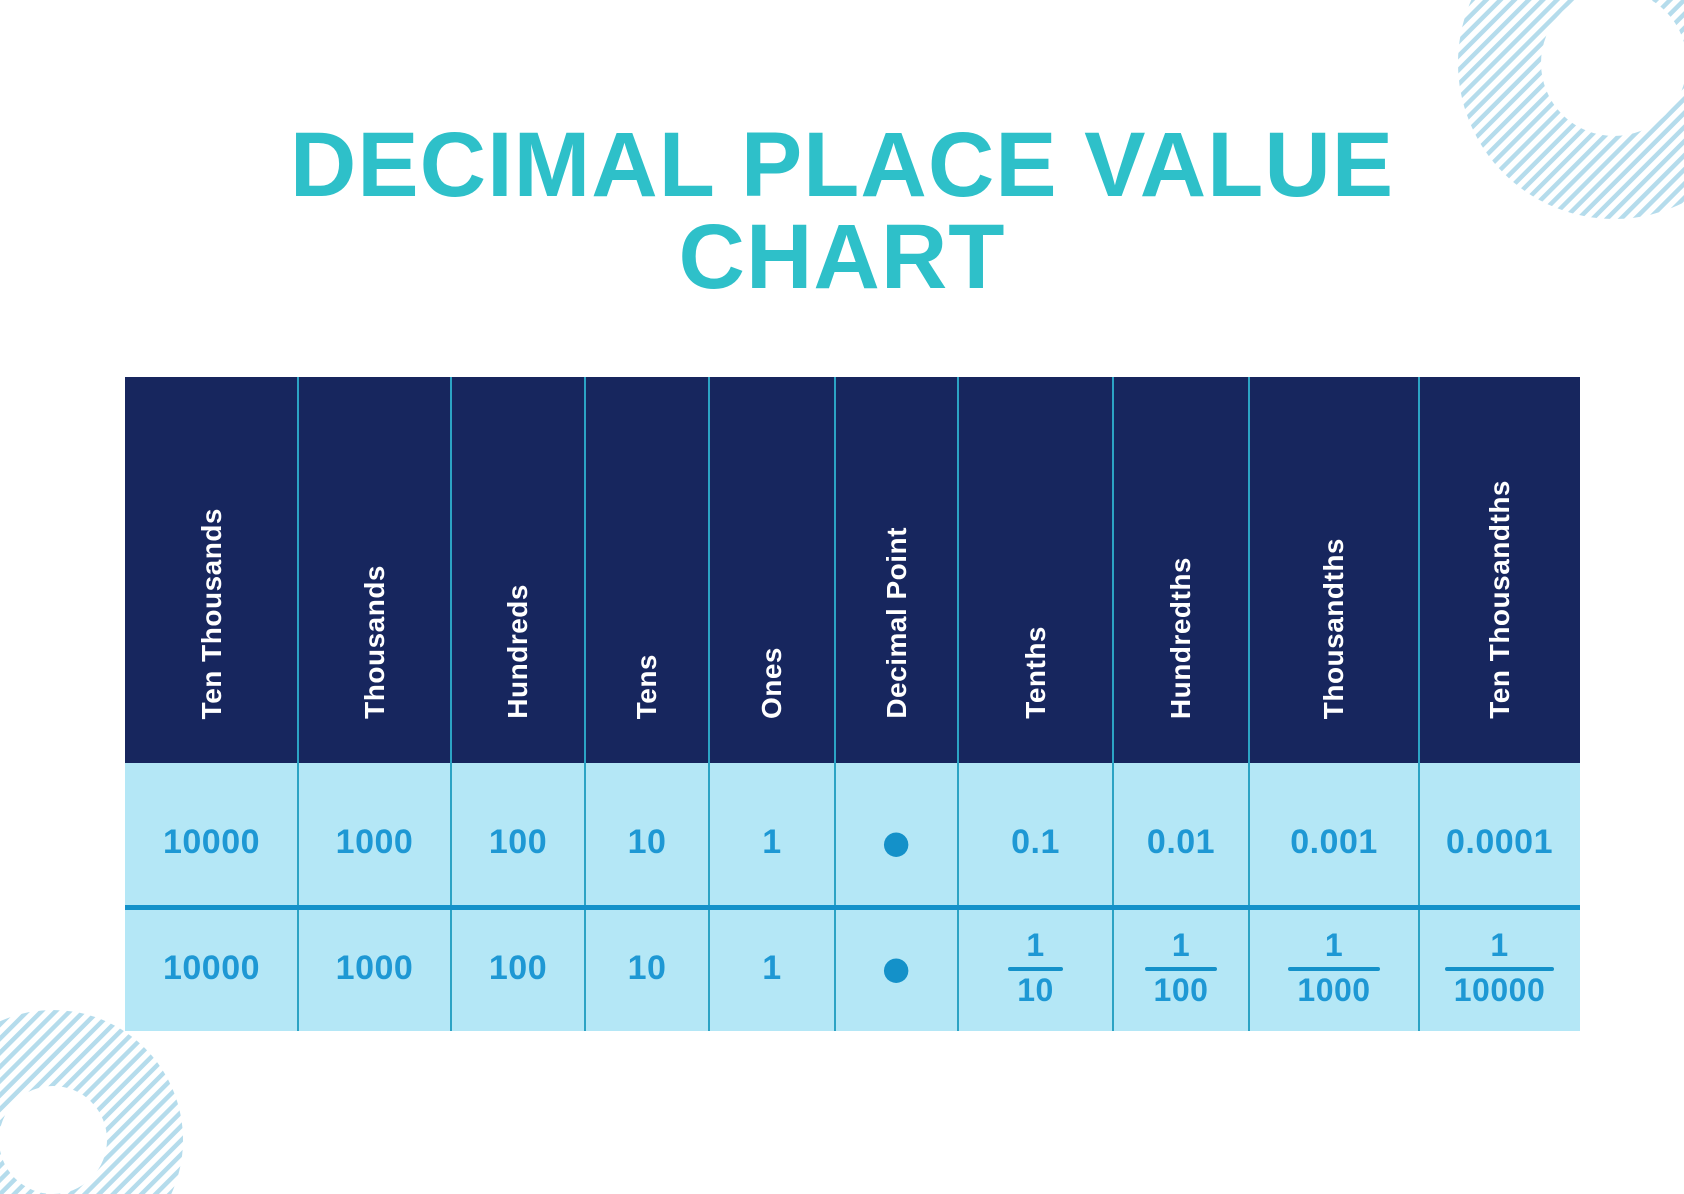 The height and width of the screenshot is (1194, 1684). I want to click on cell-row2-decimal-point: ●, so click(896, 968).